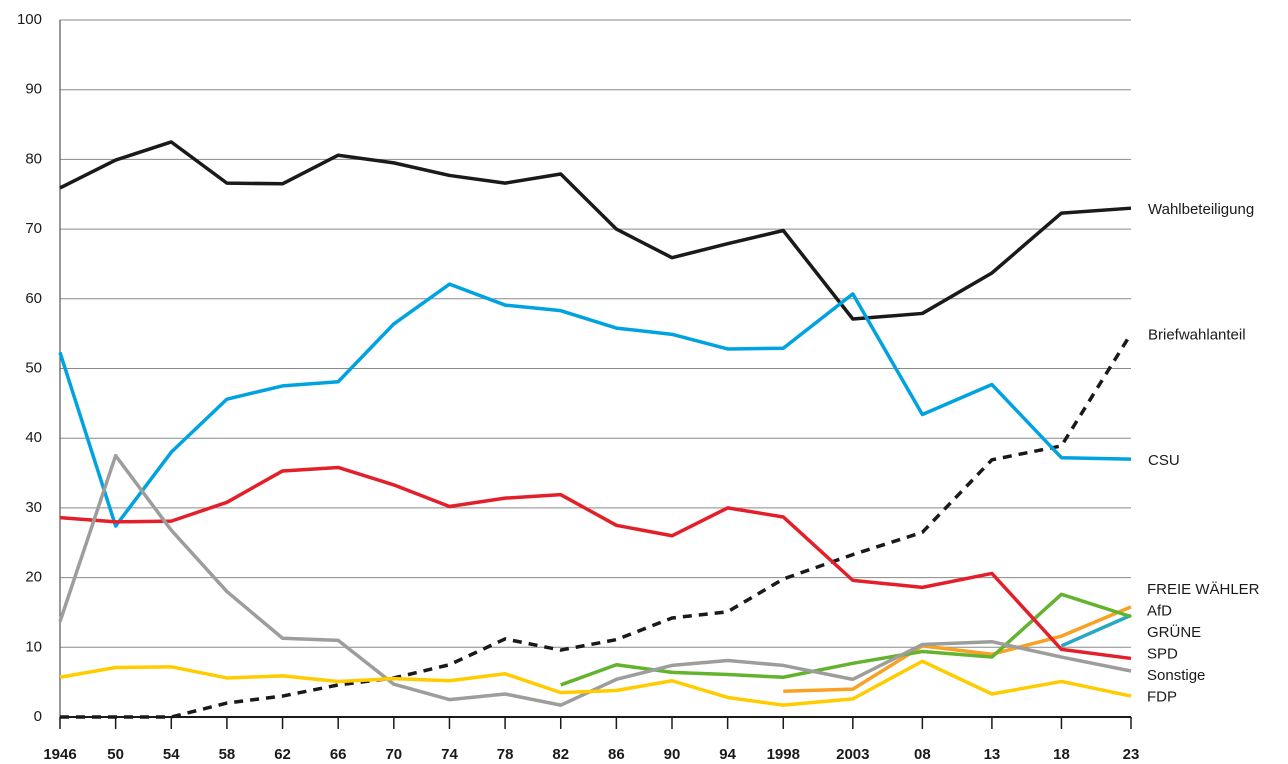 This screenshot has width=1288, height=764. What do you see at coordinates (33, 577) in the screenshot?
I see `y-tick-label: 20` at bounding box center [33, 577].